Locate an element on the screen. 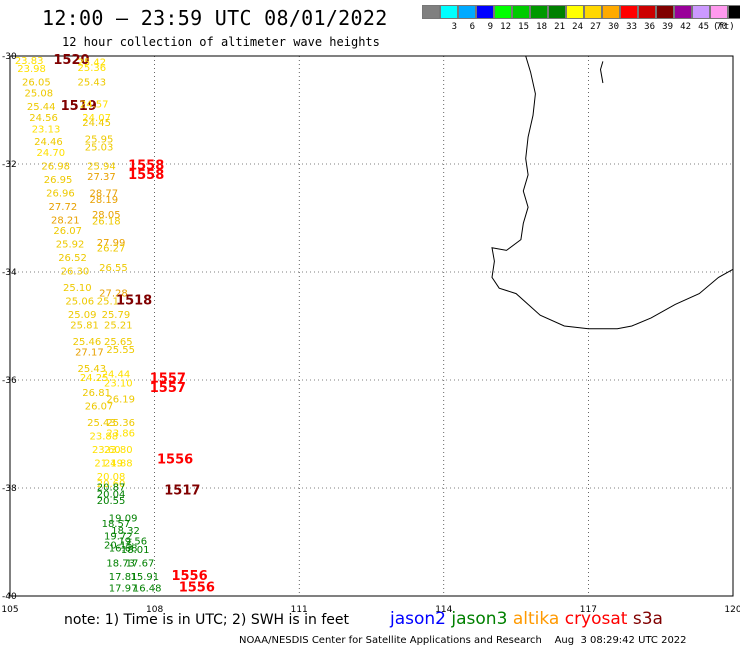  lat-tick-label: -36 is located at coordinates (9, 381).